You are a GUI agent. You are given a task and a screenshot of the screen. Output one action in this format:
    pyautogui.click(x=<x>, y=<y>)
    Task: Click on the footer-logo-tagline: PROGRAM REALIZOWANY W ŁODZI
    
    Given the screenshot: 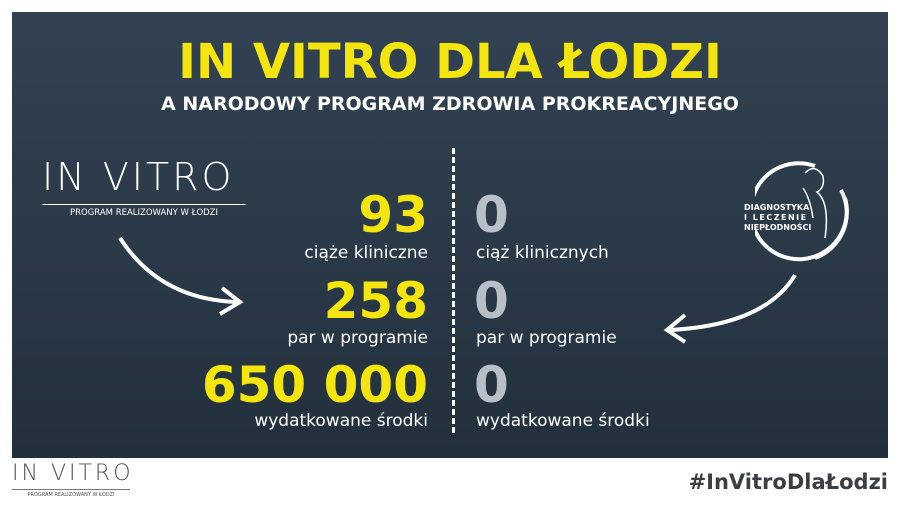 What is the action you would take?
    pyautogui.click(x=71, y=495)
    